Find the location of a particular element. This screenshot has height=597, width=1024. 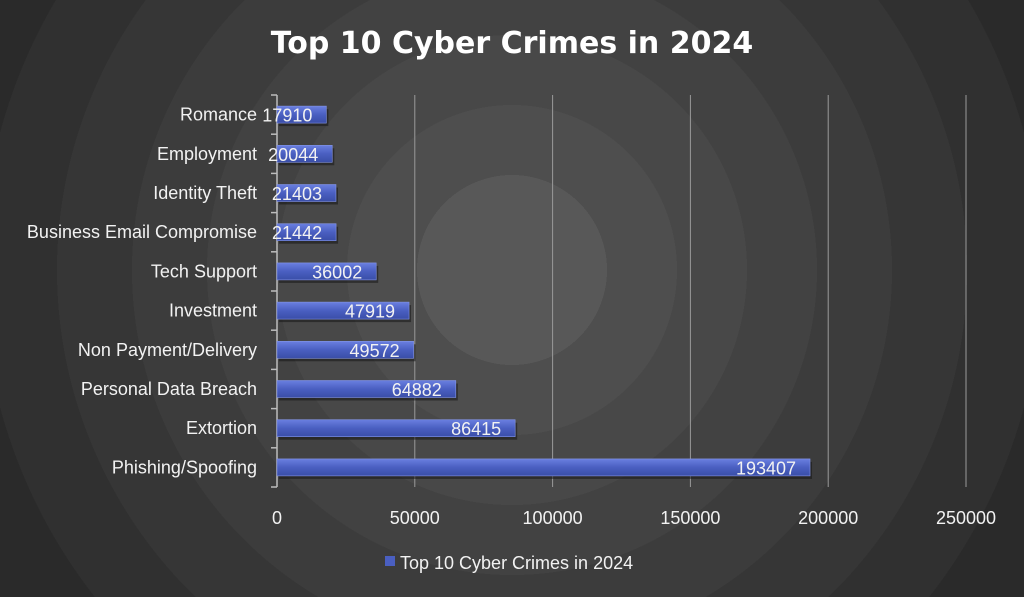

data-label: 64882 is located at coordinates (417, 390).